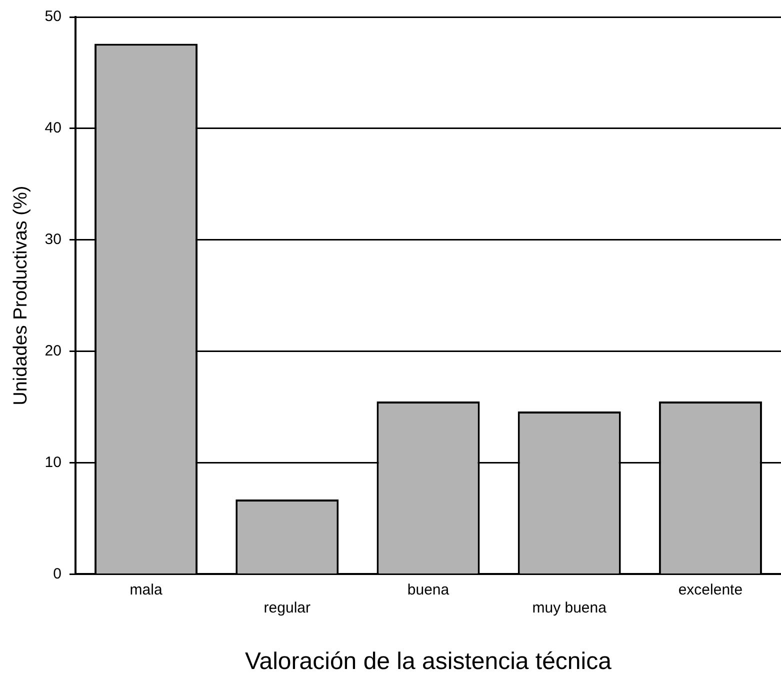 This screenshot has height=681, width=781. Describe the element at coordinates (287, 607) in the screenshot. I see `x-tick-label: regular` at that location.